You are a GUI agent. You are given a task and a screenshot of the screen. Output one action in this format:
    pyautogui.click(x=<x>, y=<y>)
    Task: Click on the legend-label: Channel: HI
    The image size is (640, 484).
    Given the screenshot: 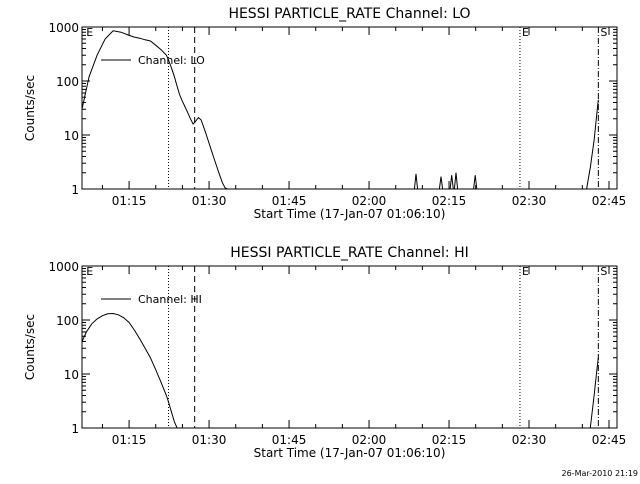 What is the action you would take?
    pyautogui.click(x=170, y=299)
    